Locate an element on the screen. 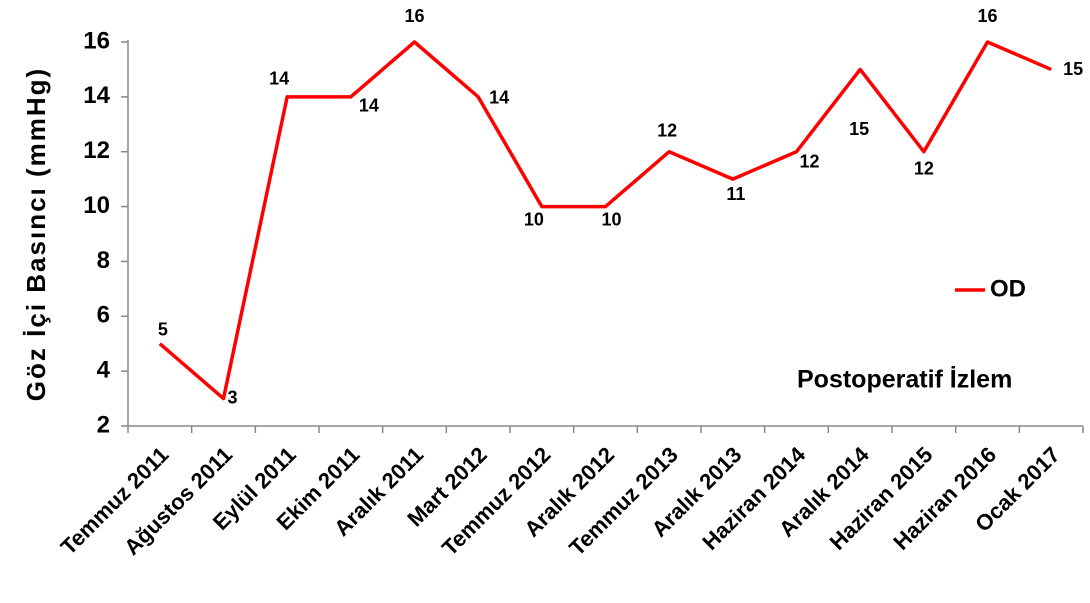  y-tick-label: 4 is located at coordinates (104, 369).